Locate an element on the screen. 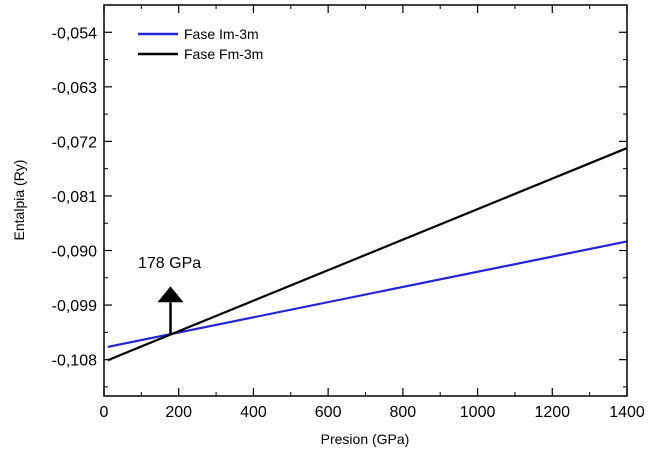 The width and height of the screenshot is (650, 453). x-tick-label: 1200 is located at coordinates (552, 412).